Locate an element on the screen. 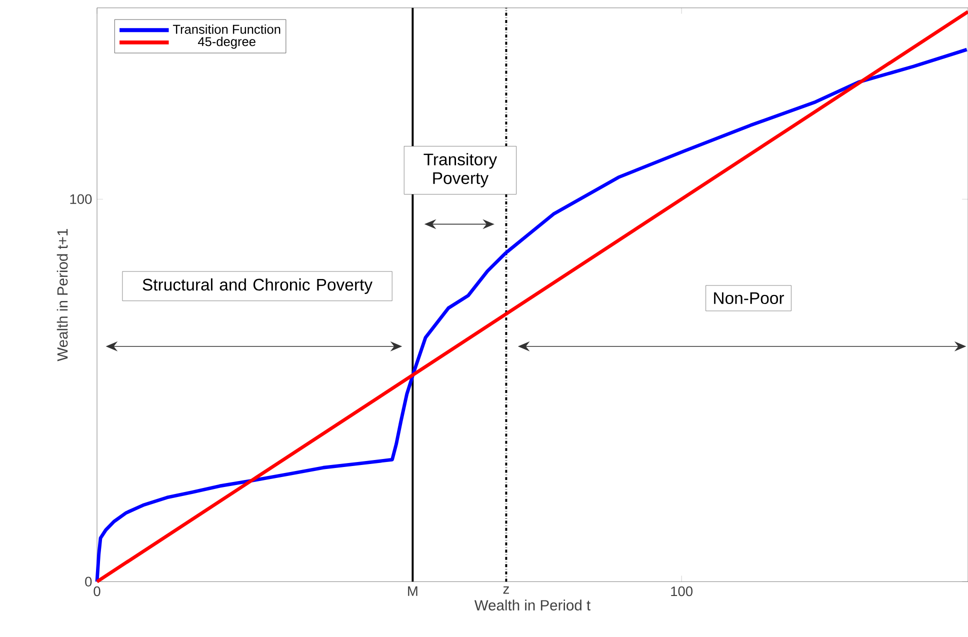 The height and width of the screenshot is (637, 968). annotation: Non-Poor is located at coordinates (749, 298).